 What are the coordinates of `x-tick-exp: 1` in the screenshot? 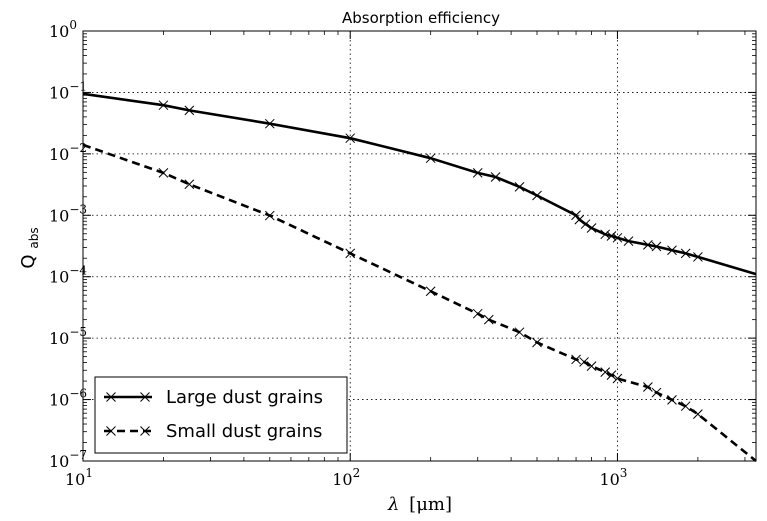 It's located at (89, 473).